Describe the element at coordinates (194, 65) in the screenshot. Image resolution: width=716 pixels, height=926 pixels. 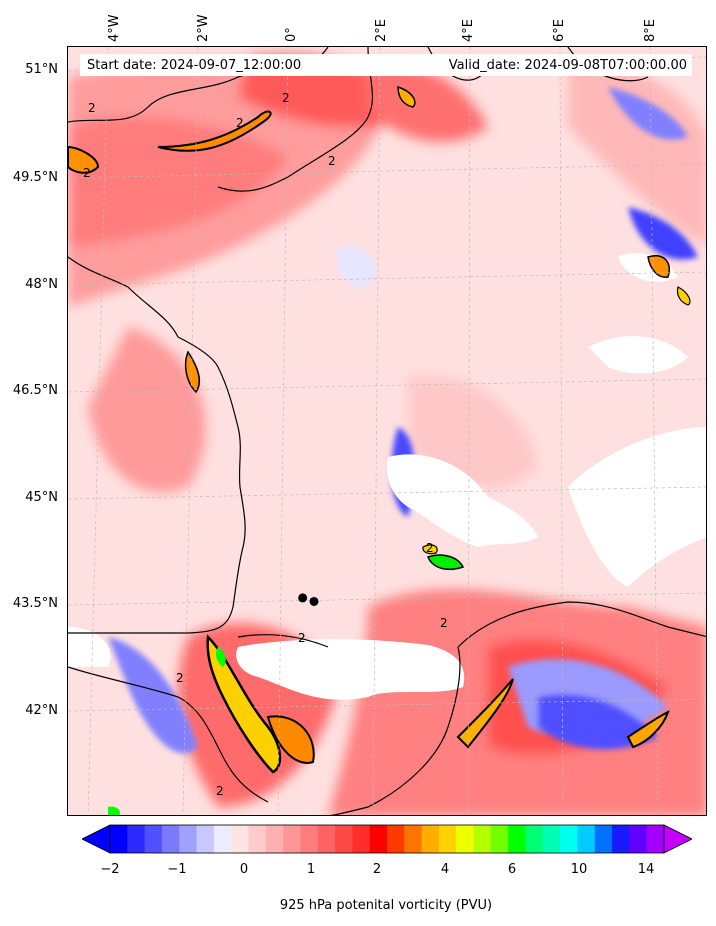
I see `start-date-label: Start date: 2024-09-07_12:00:00` at that location.